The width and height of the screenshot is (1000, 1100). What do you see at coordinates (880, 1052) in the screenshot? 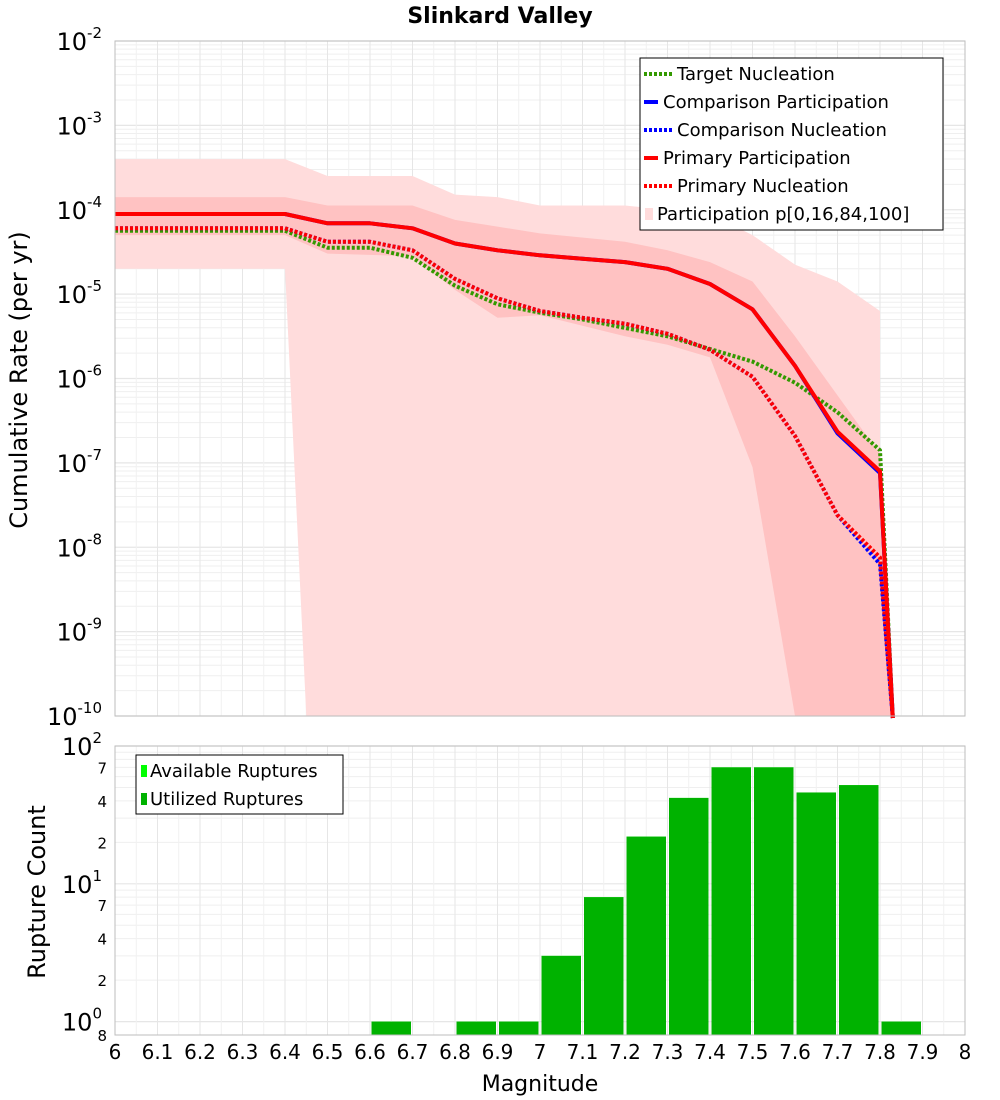
I see `magnitude-tick-label: 7.8` at bounding box center [880, 1052].